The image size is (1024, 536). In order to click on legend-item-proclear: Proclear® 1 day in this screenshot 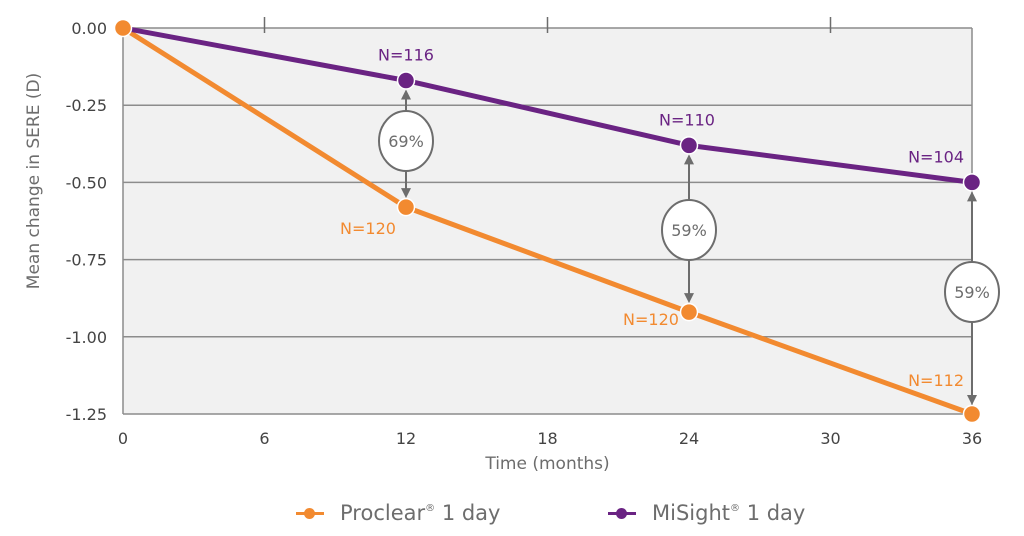, I will do `click(398, 513)`.